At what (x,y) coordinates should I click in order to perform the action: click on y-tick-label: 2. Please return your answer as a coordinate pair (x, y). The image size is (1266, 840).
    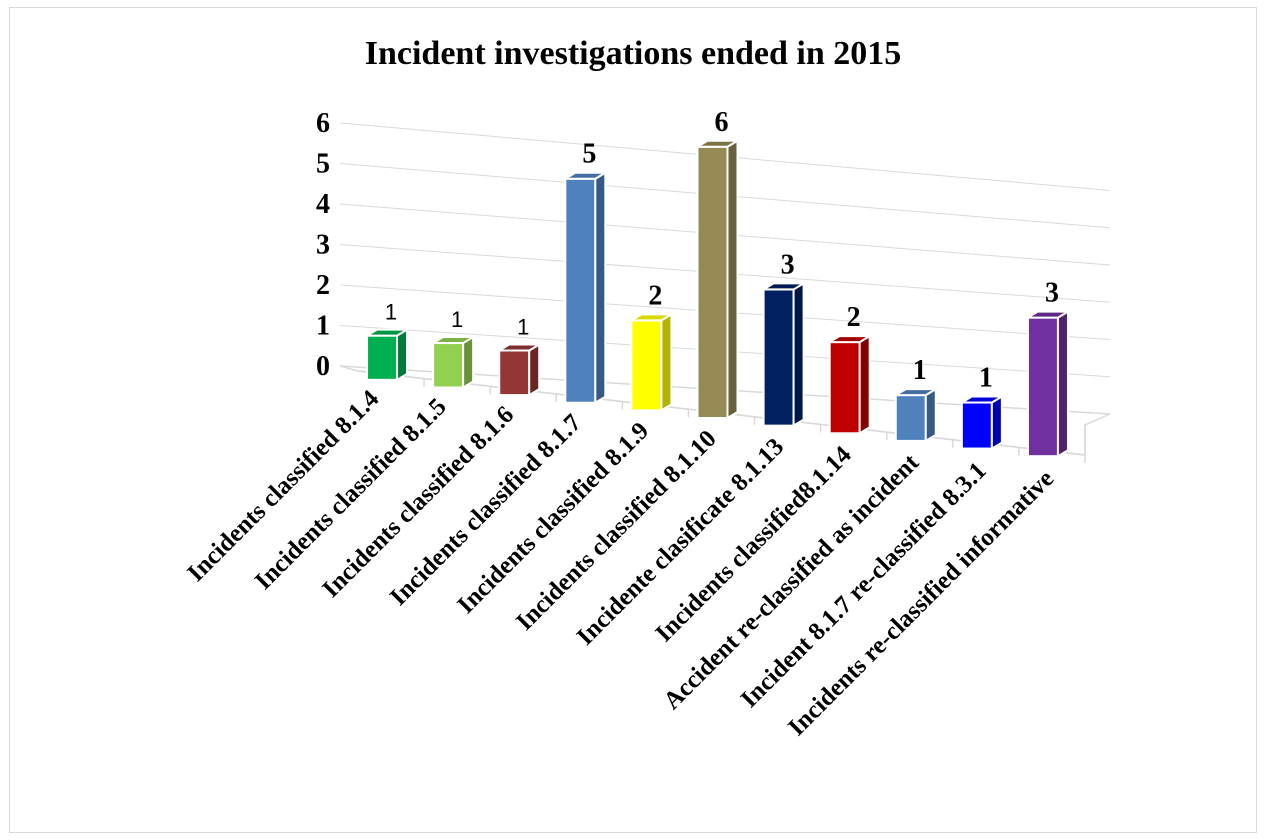
    Looking at the image, I should click on (323, 285).